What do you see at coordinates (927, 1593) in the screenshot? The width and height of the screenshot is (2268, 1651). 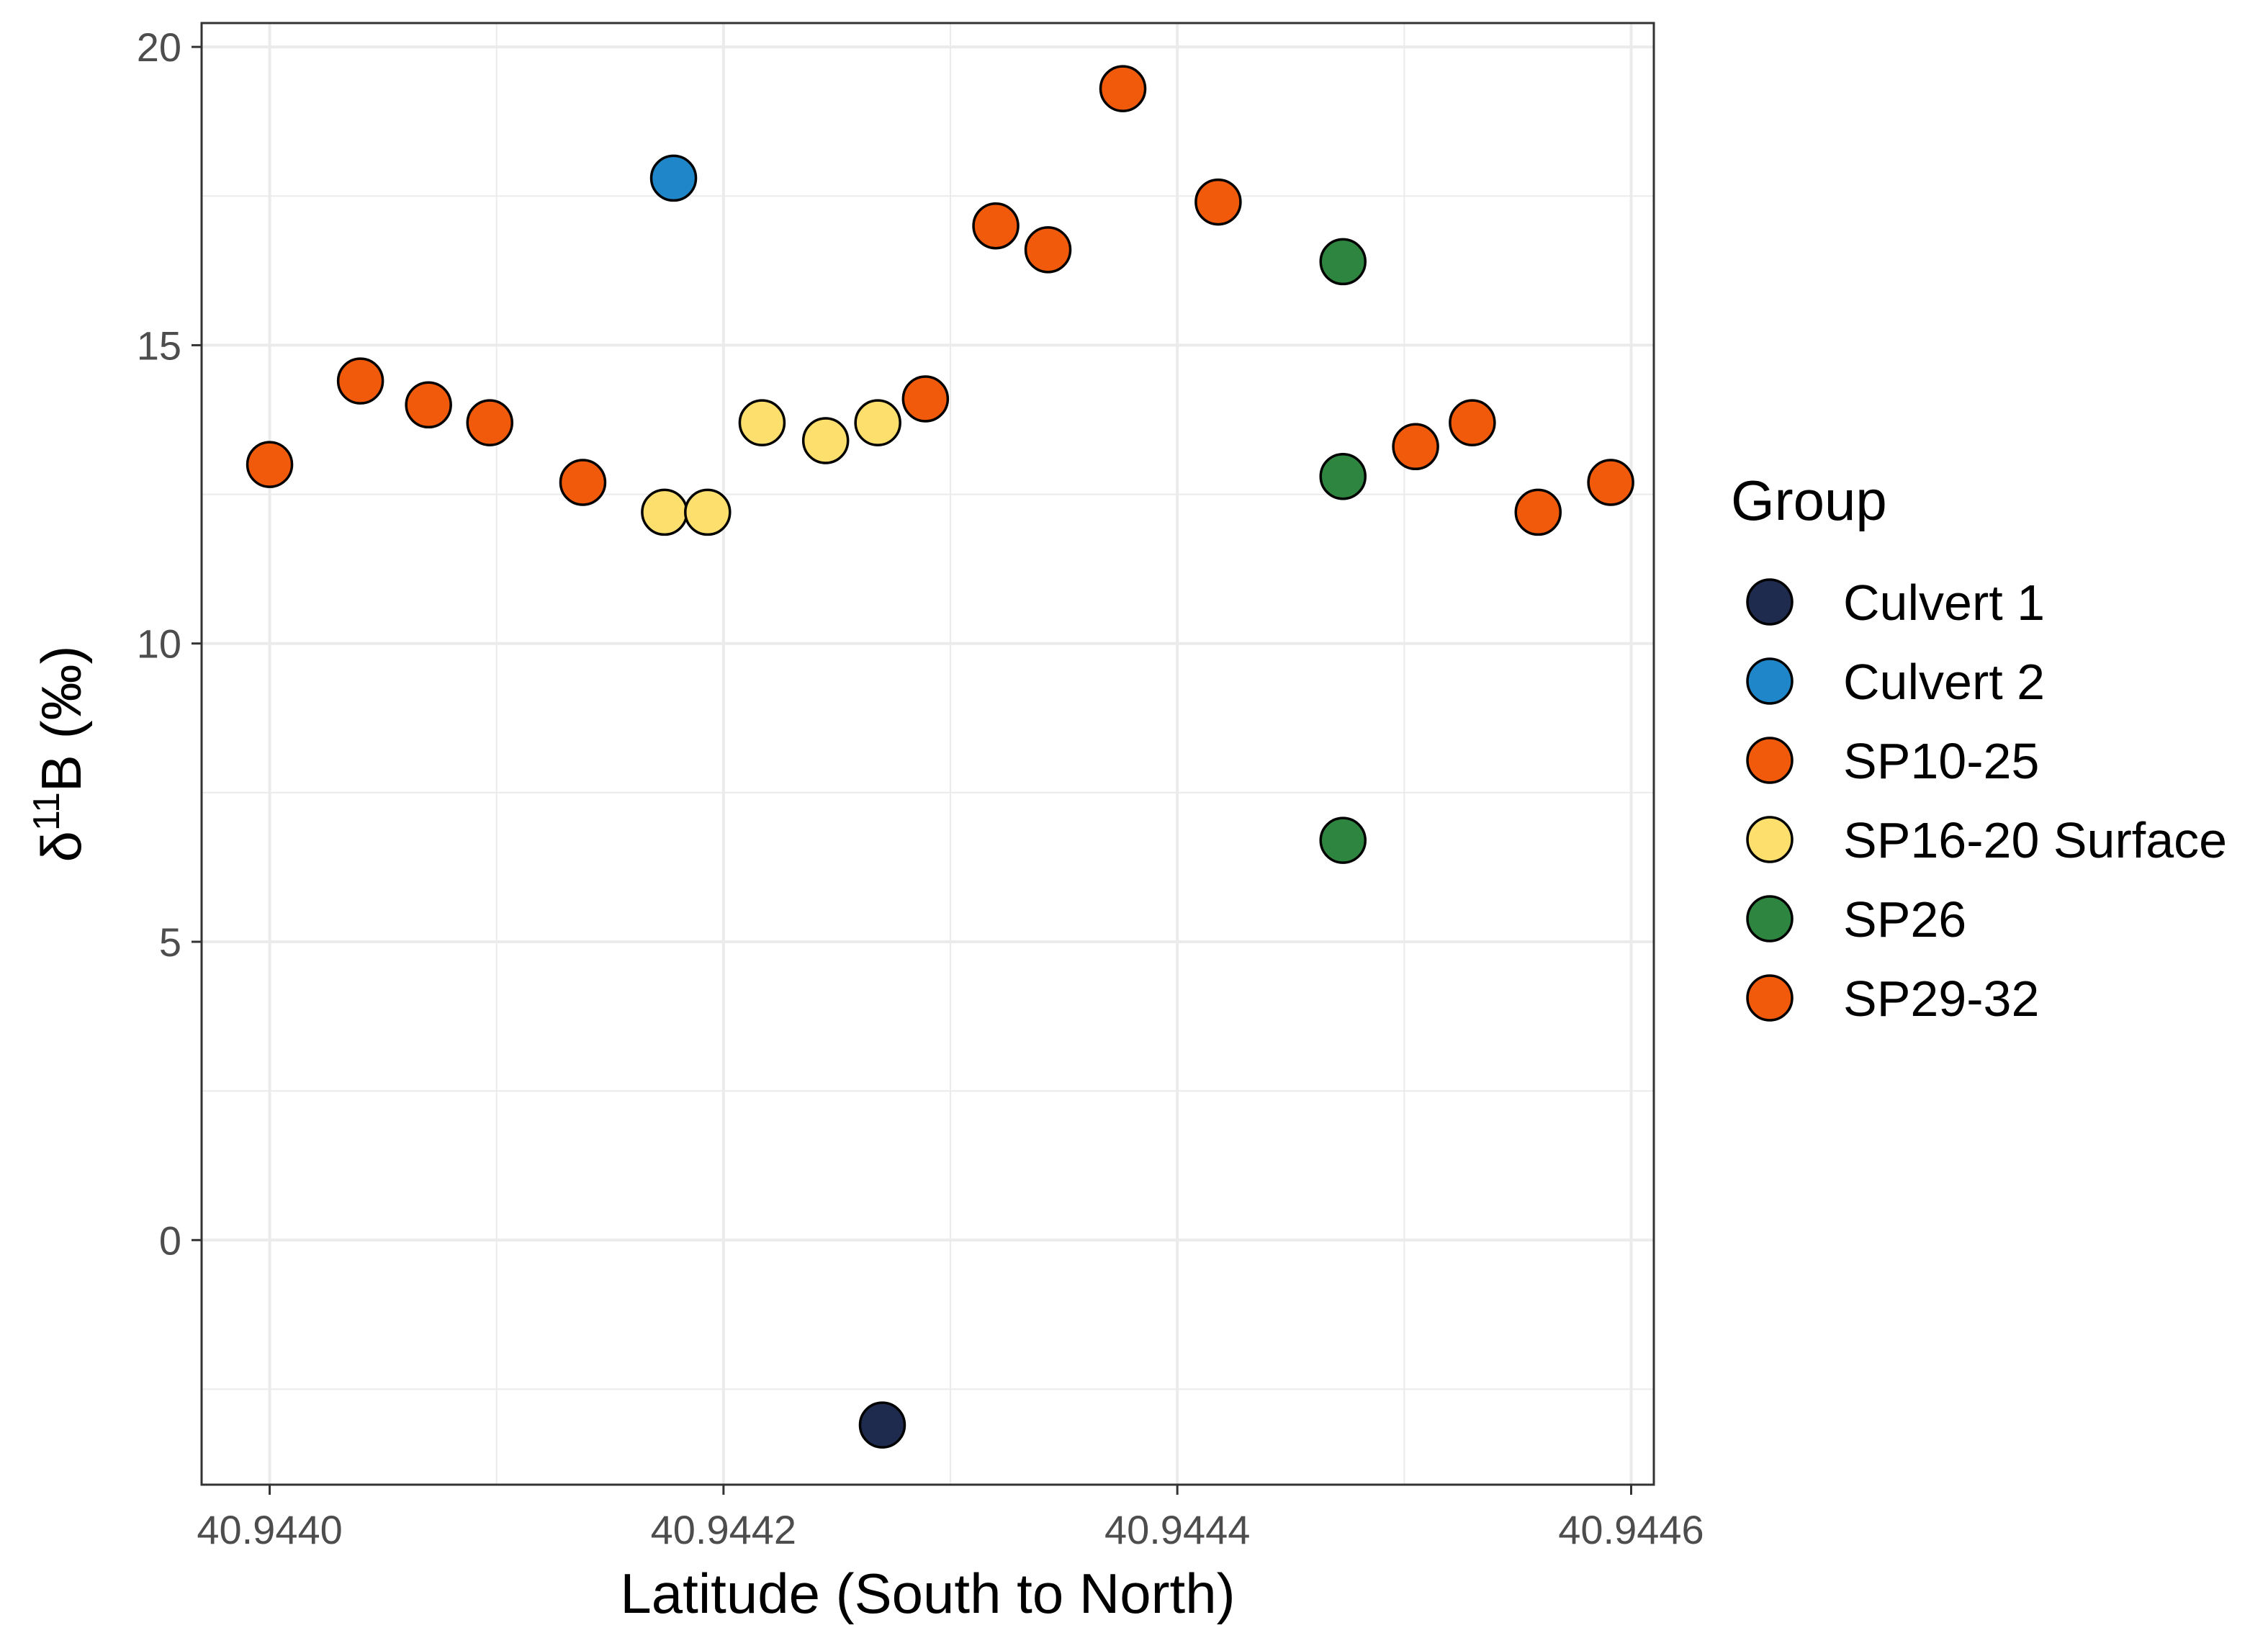 I see `x-axis-title: Latitude (South to North)` at bounding box center [927, 1593].